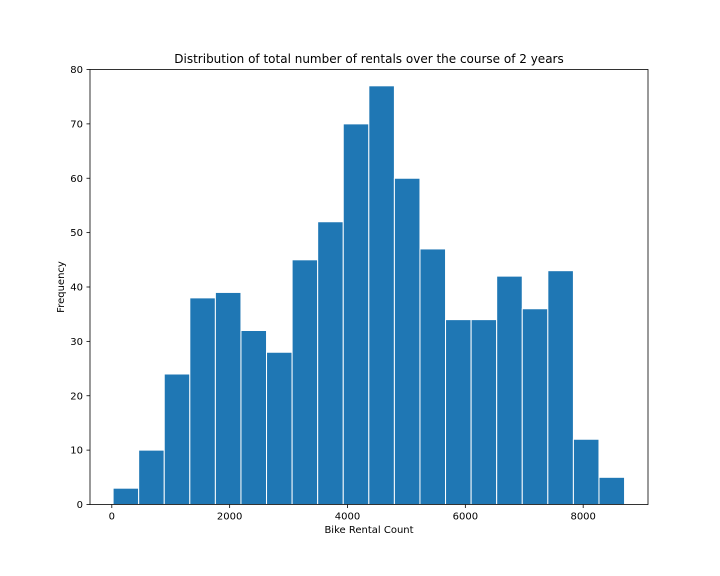  What do you see at coordinates (229, 517) in the screenshot?
I see `x-tick-label: 2000` at bounding box center [229, 517].